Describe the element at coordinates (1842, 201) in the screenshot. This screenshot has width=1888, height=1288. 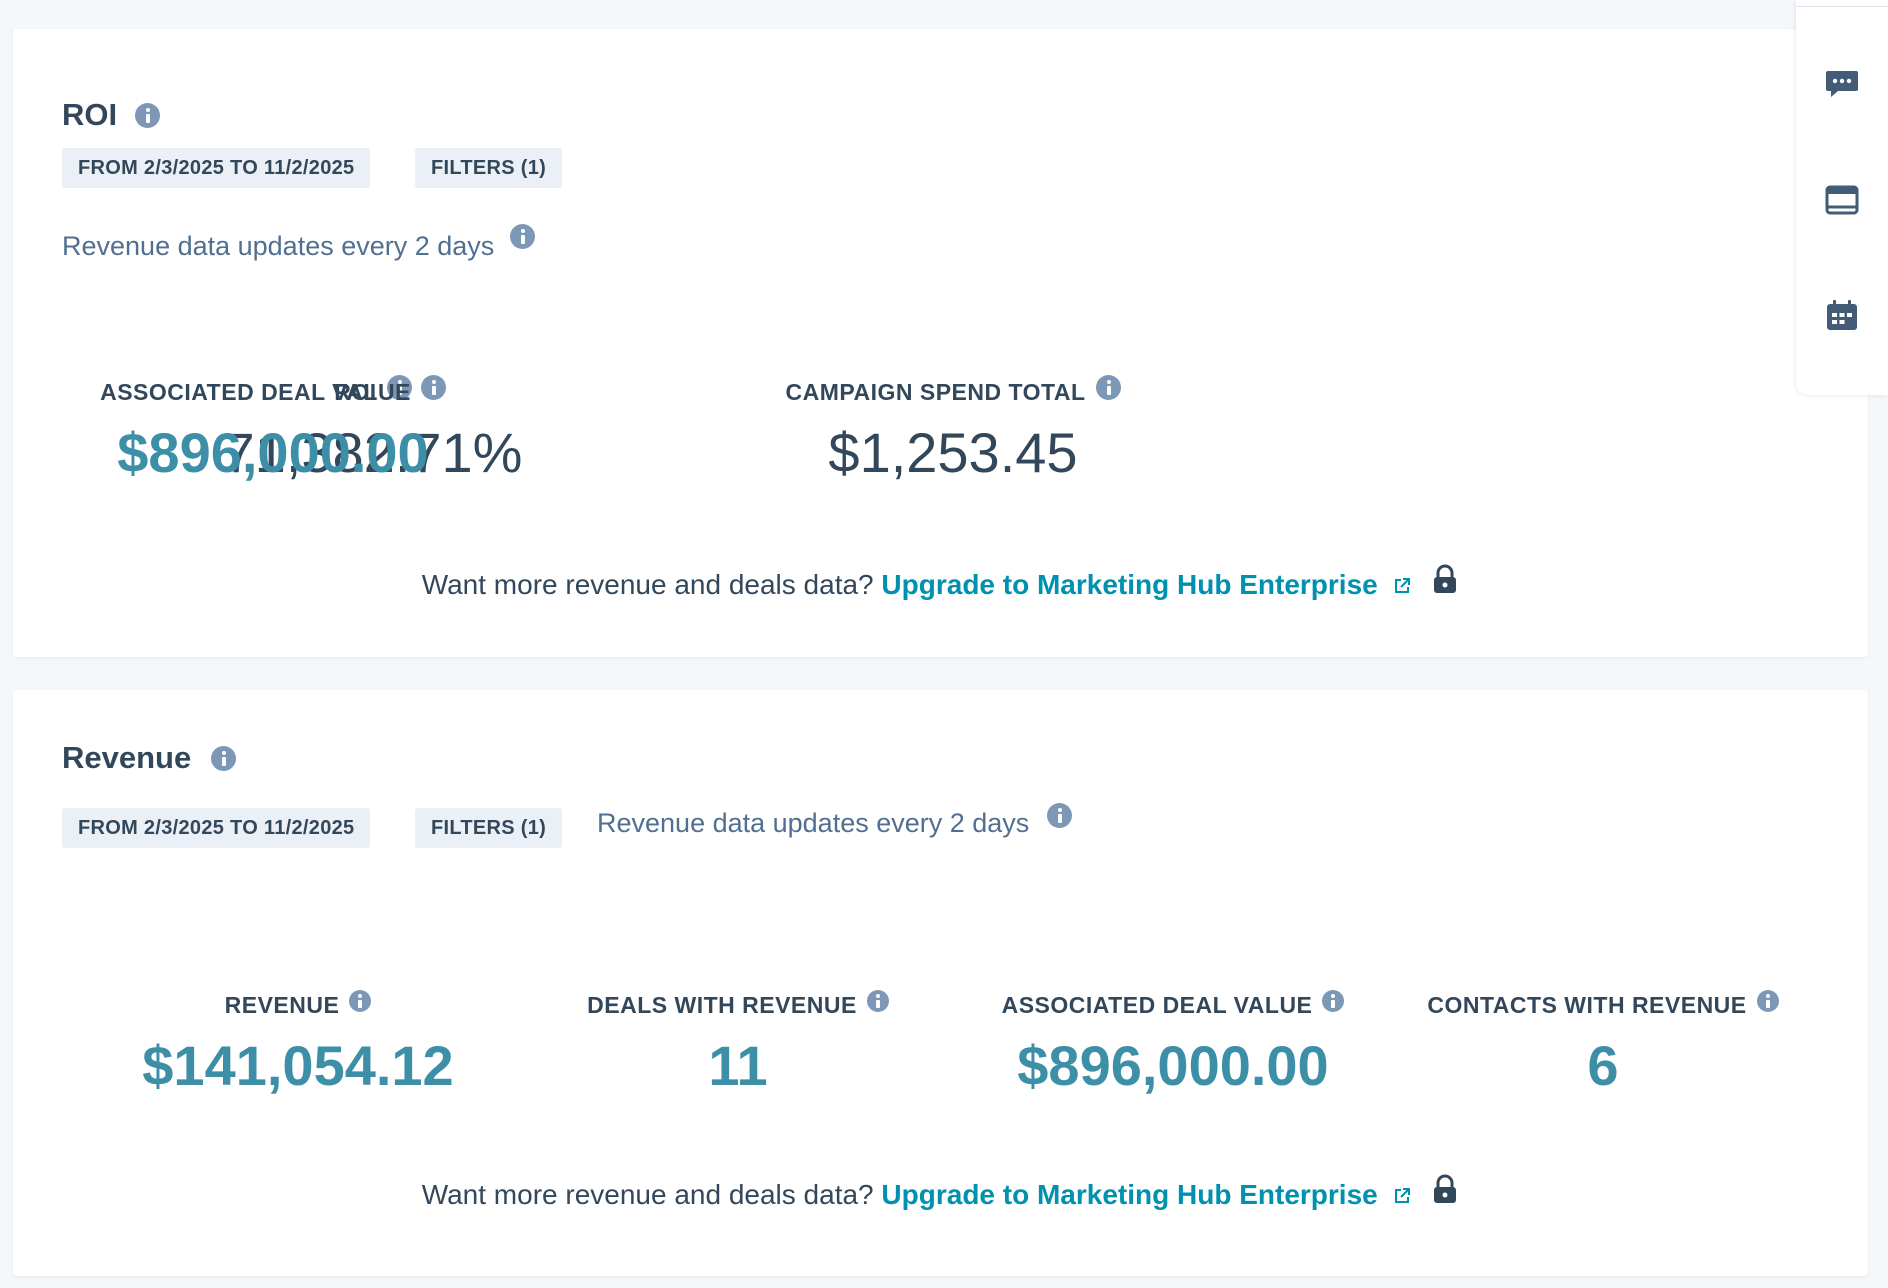
I see `inbox-icon` at that location.